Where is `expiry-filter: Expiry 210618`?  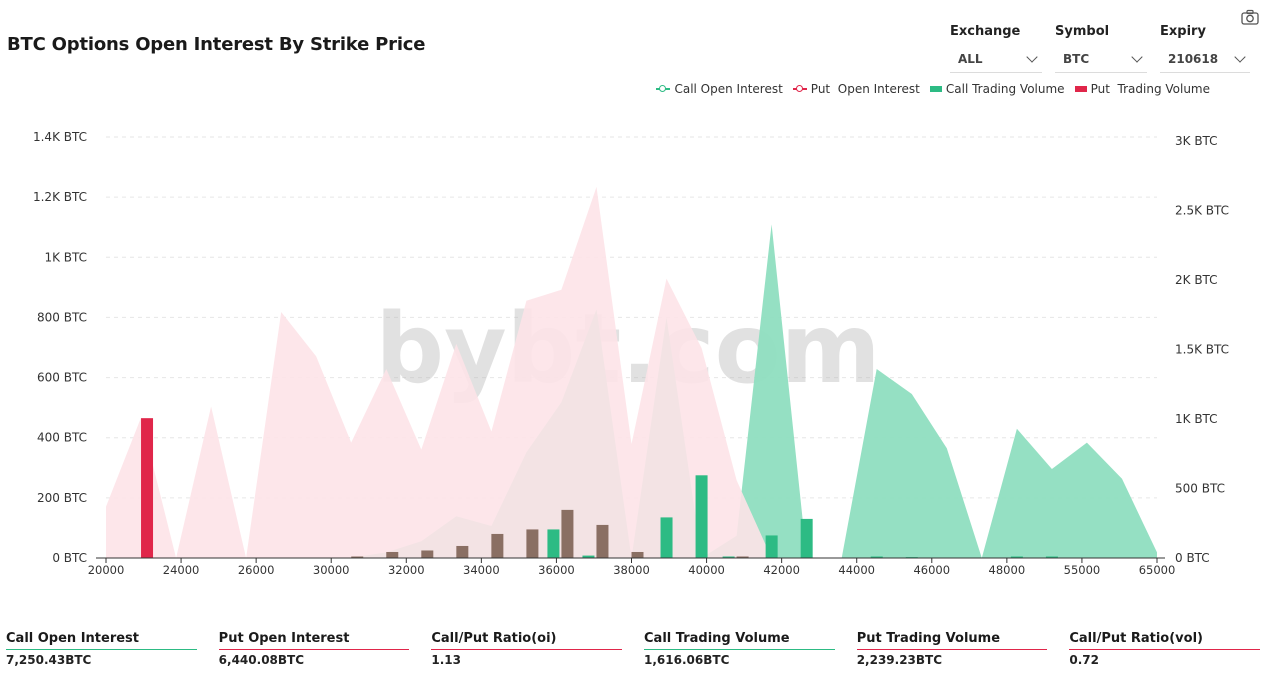 expiry-filter: Expiry 210618 is located at coordinates (1205, 48).